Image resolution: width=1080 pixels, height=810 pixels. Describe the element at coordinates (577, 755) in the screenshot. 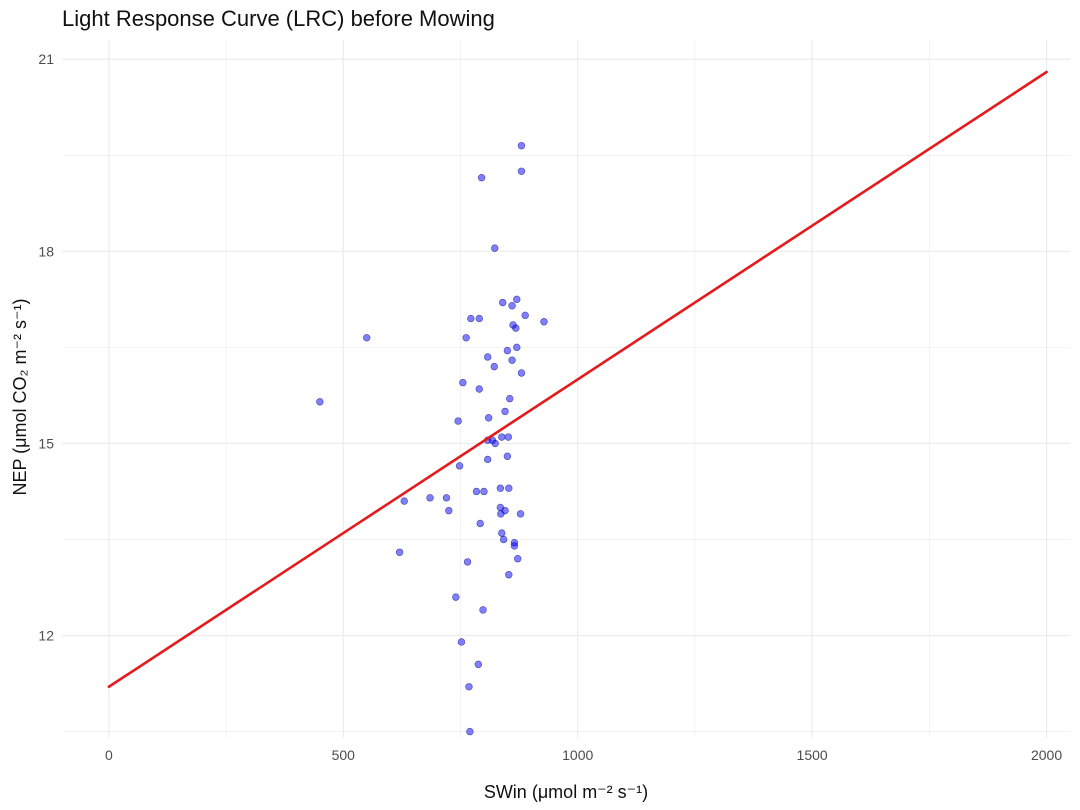

I see `x-tick-label: 1000` at that location.